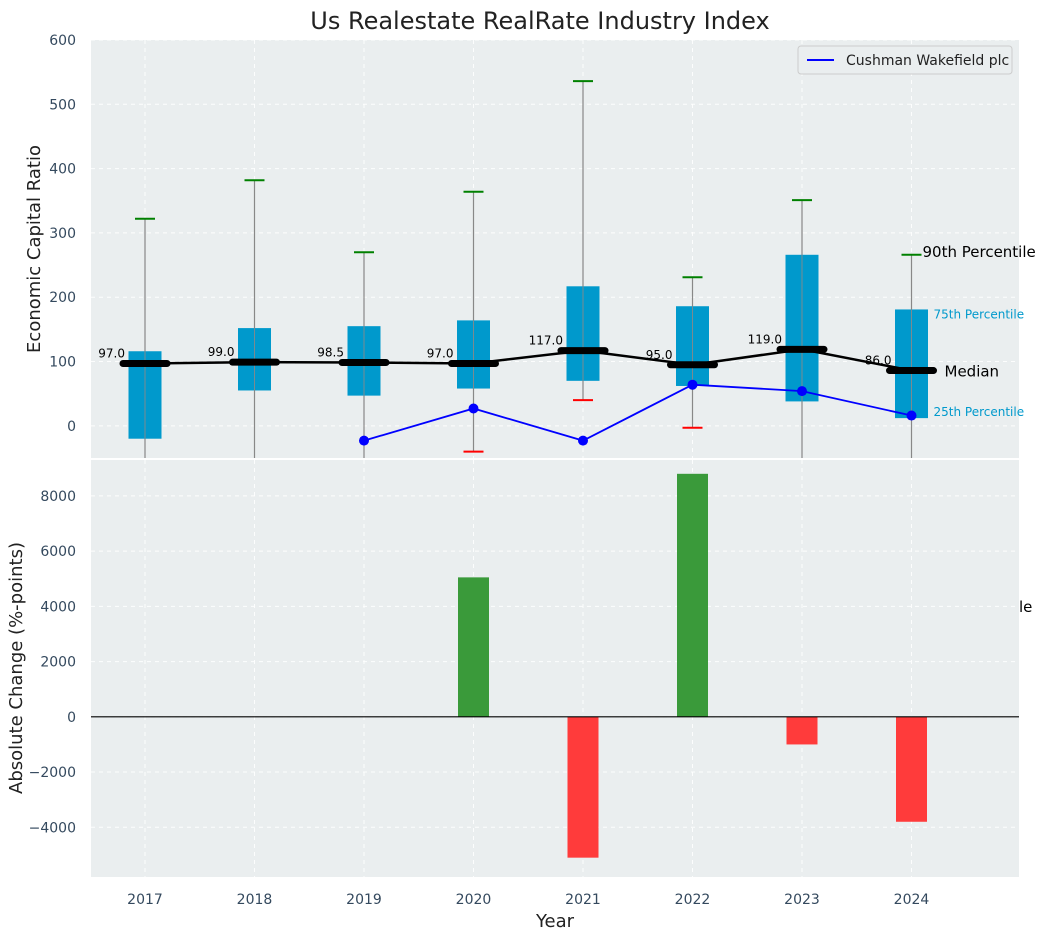 Image resolution: width=1043 pixels, height=940 pixels. I want to click on annotation-p75: 75th Percentile, so click(979, 314).